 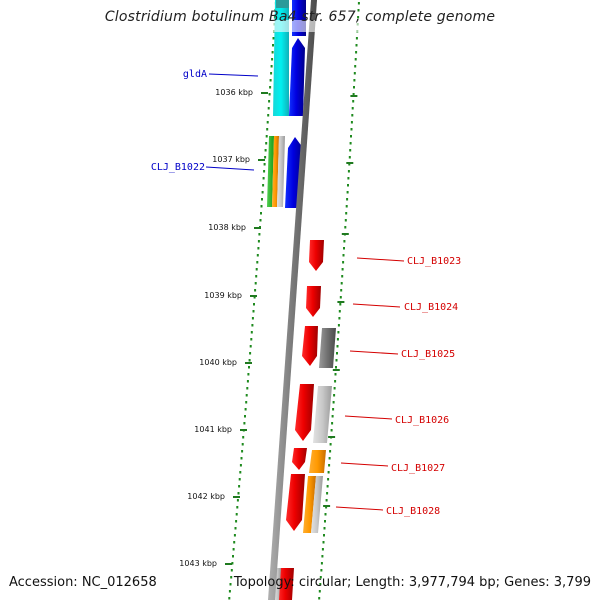 I want to click on gene-tick-band, so click(x=282, y=4).